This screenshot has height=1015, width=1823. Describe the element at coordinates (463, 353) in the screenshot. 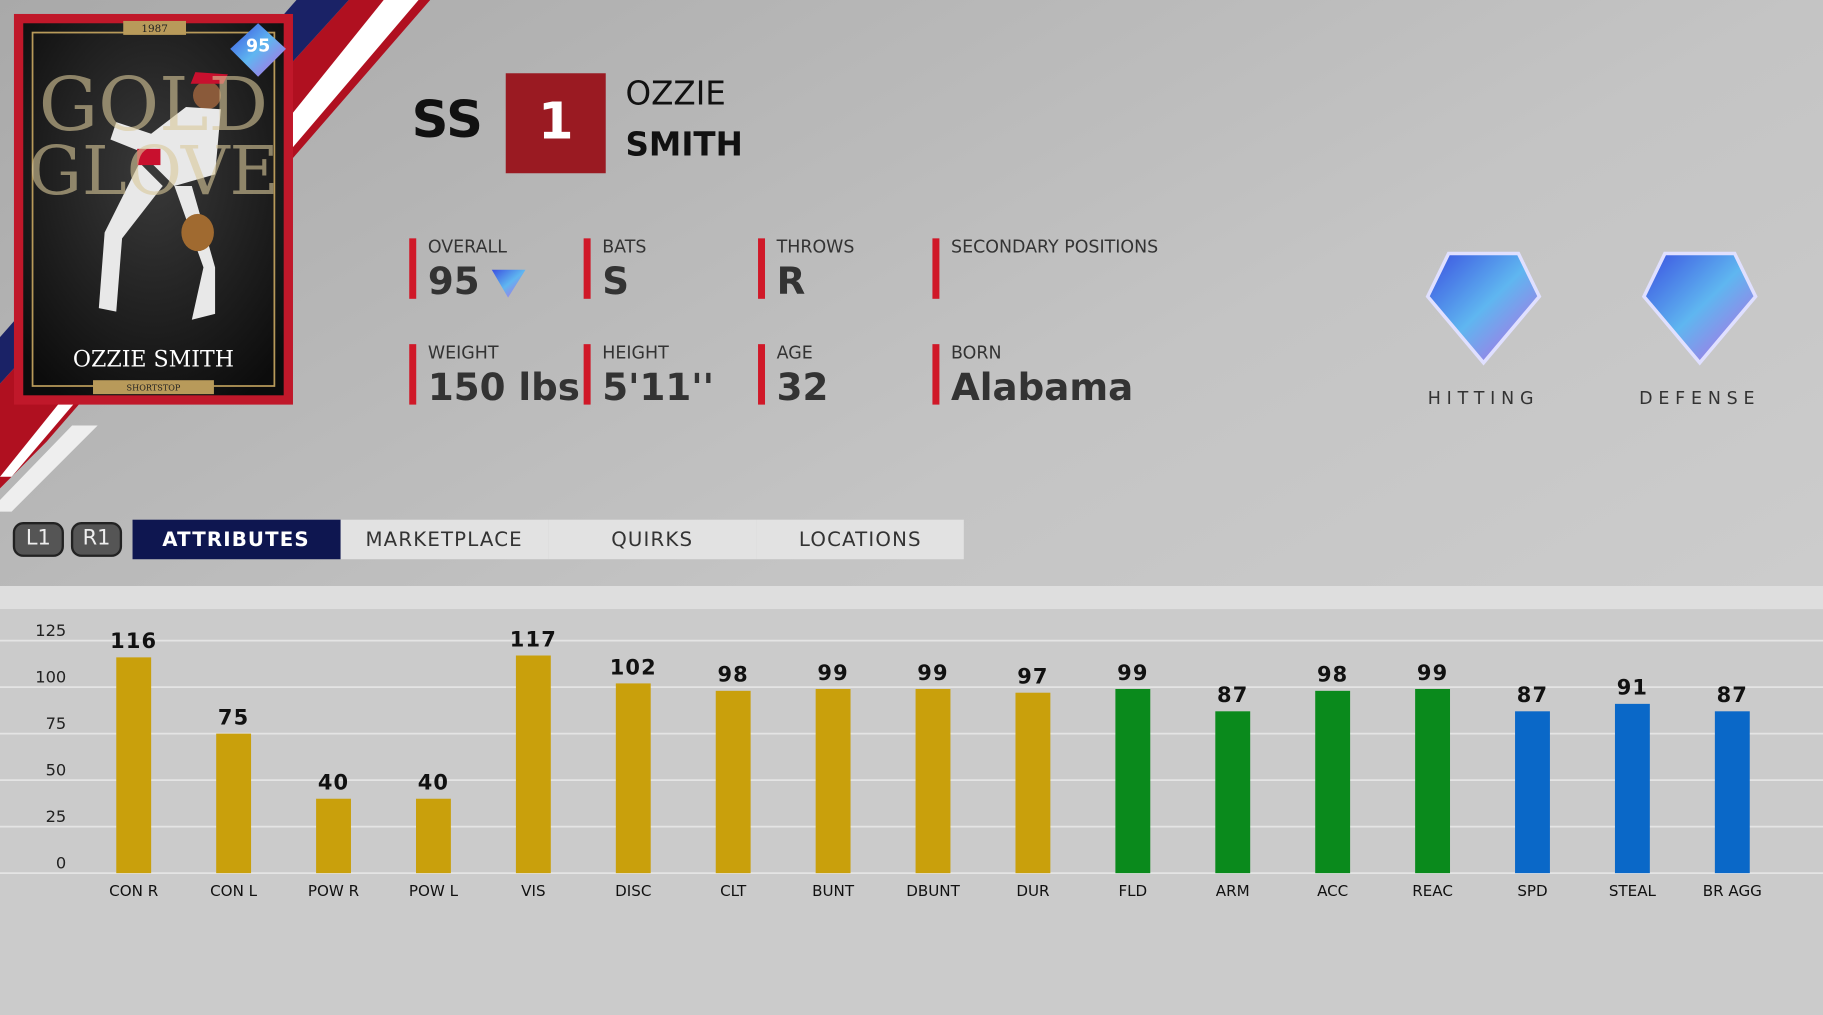

I see `field-label: WEIGHT` at that location.